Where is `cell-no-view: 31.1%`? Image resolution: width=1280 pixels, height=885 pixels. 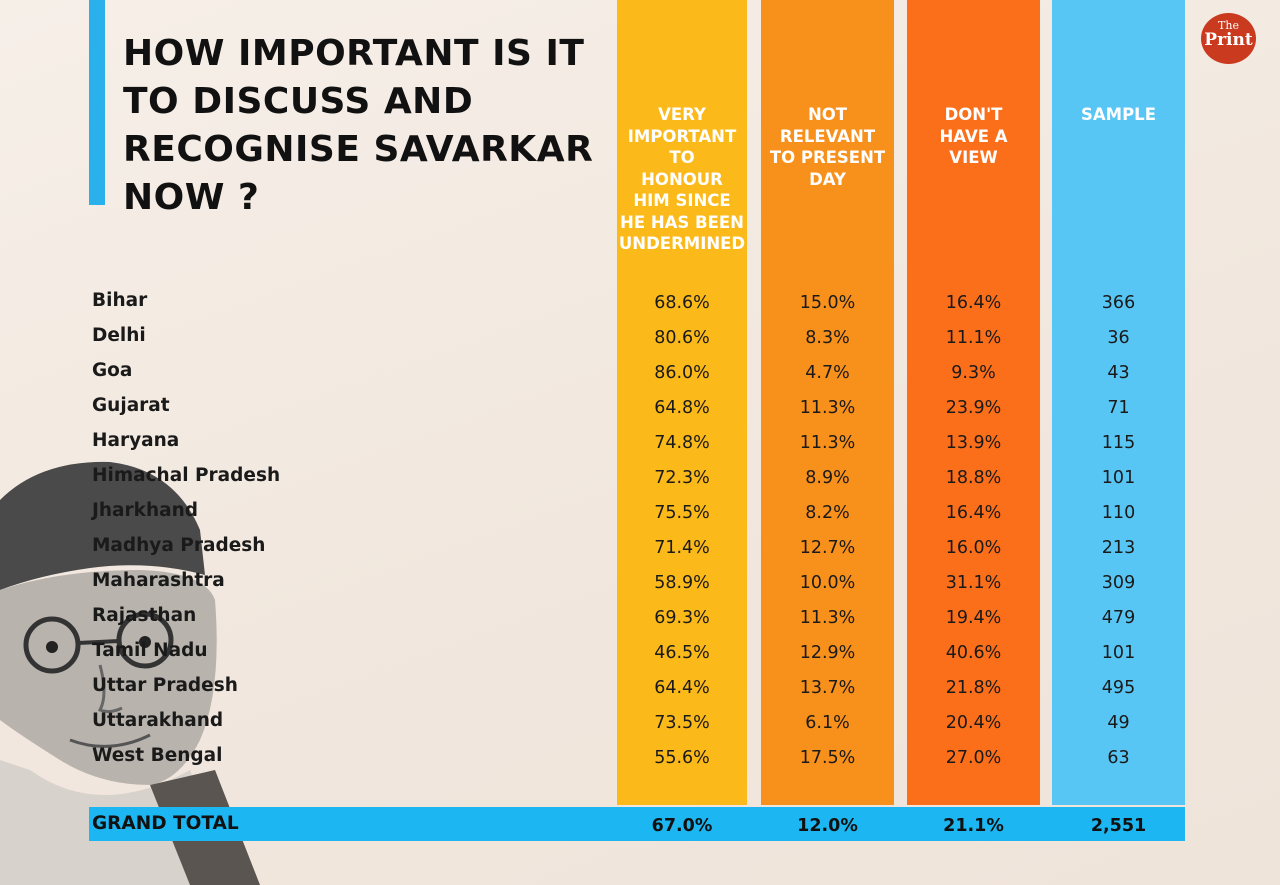 cell-no-view: 31.1% is located at coordinates (973, 583).